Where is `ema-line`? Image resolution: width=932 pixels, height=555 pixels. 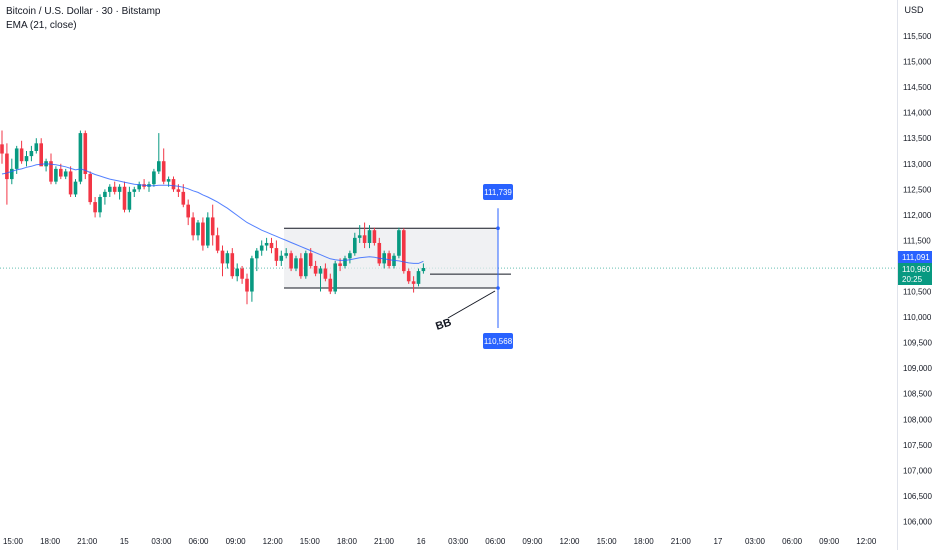
ema-line is located at coordinates (212, 213).